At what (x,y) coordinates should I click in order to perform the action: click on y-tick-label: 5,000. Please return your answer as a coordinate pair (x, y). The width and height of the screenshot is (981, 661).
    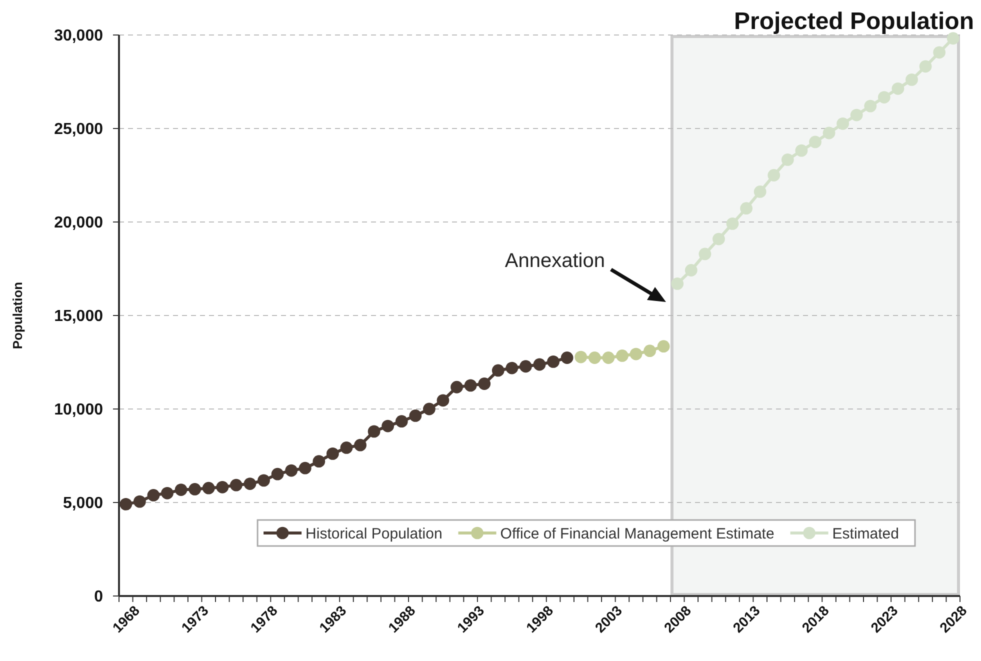
    Looking at the image, I should click on (83, 503).